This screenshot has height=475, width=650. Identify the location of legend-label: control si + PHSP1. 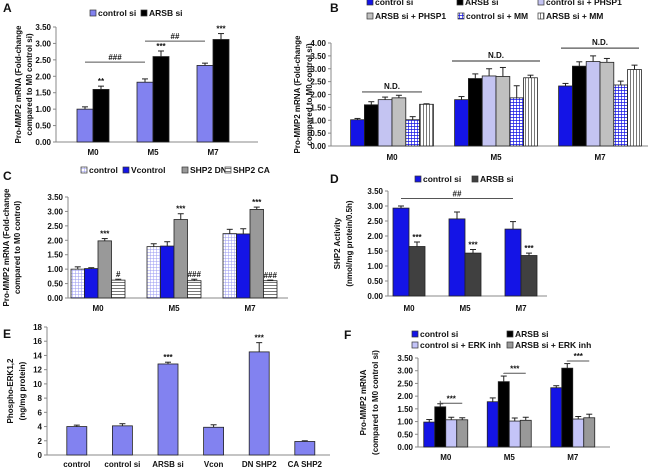
(584, 3).